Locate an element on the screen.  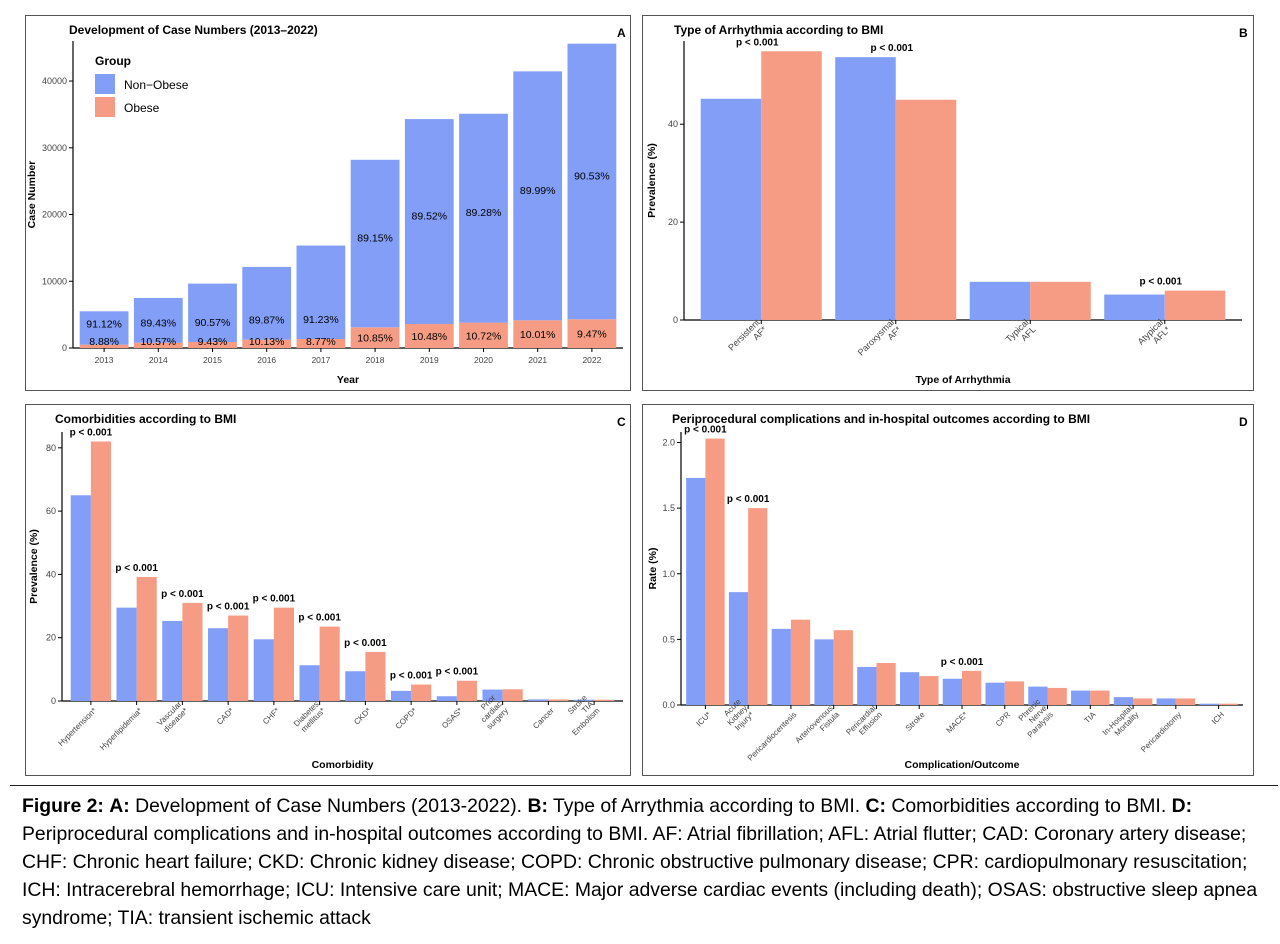
label-non-obese-pct: 89.87% is located at coordinates (267, 321).